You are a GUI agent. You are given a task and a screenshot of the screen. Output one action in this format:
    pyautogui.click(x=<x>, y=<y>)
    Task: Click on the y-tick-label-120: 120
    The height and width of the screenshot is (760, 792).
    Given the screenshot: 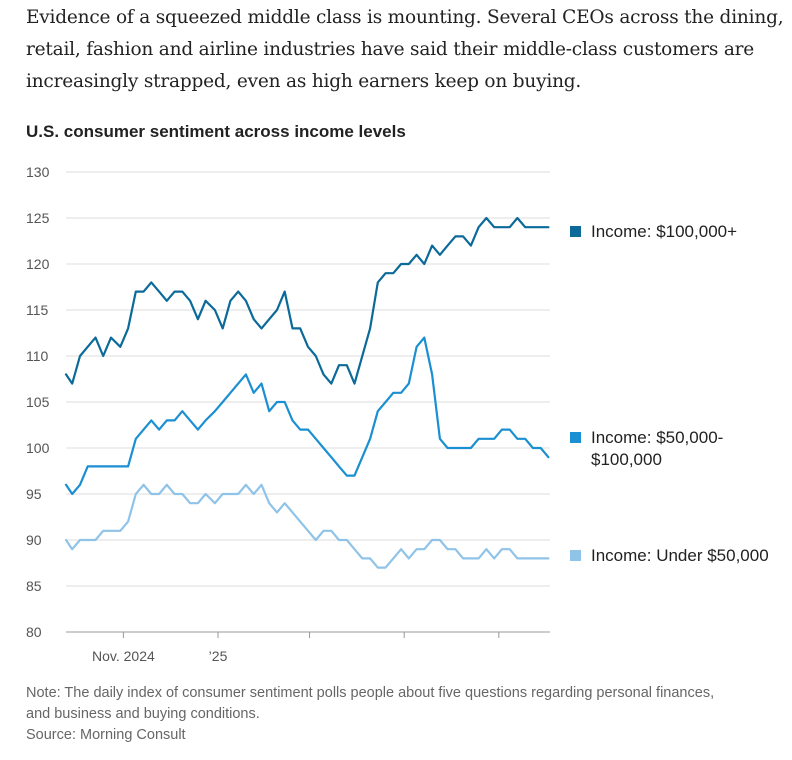 What is the action you would take?
    pyautogui.click(x=38, y=264)
    